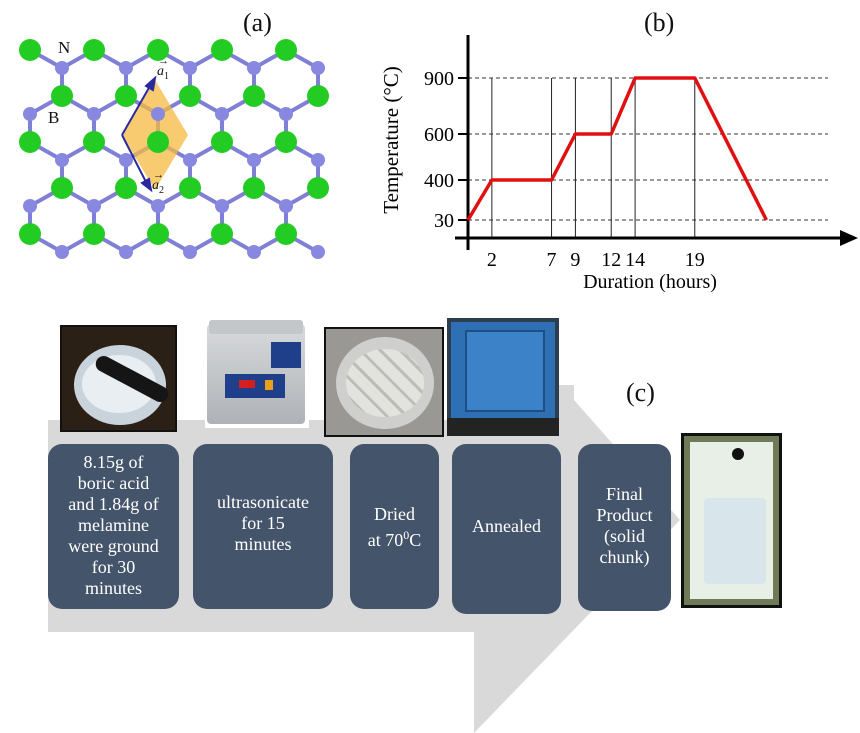 The width and height of the screenshot is (860, 733). Describe the element at coordinates (384, 382) in the screenshot. I see `dried-sample-photo` at that location.